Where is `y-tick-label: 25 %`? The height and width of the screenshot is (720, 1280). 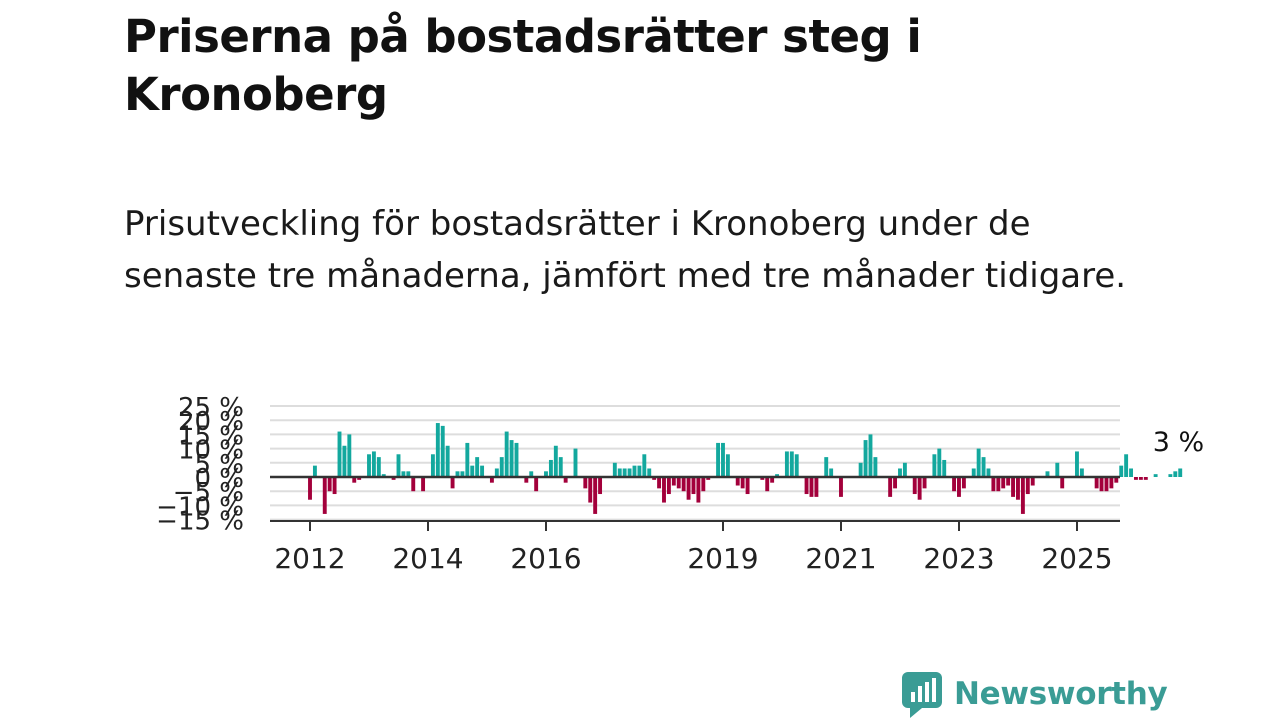
y-tick-label: 25 % is located at coordinates (211, 408).